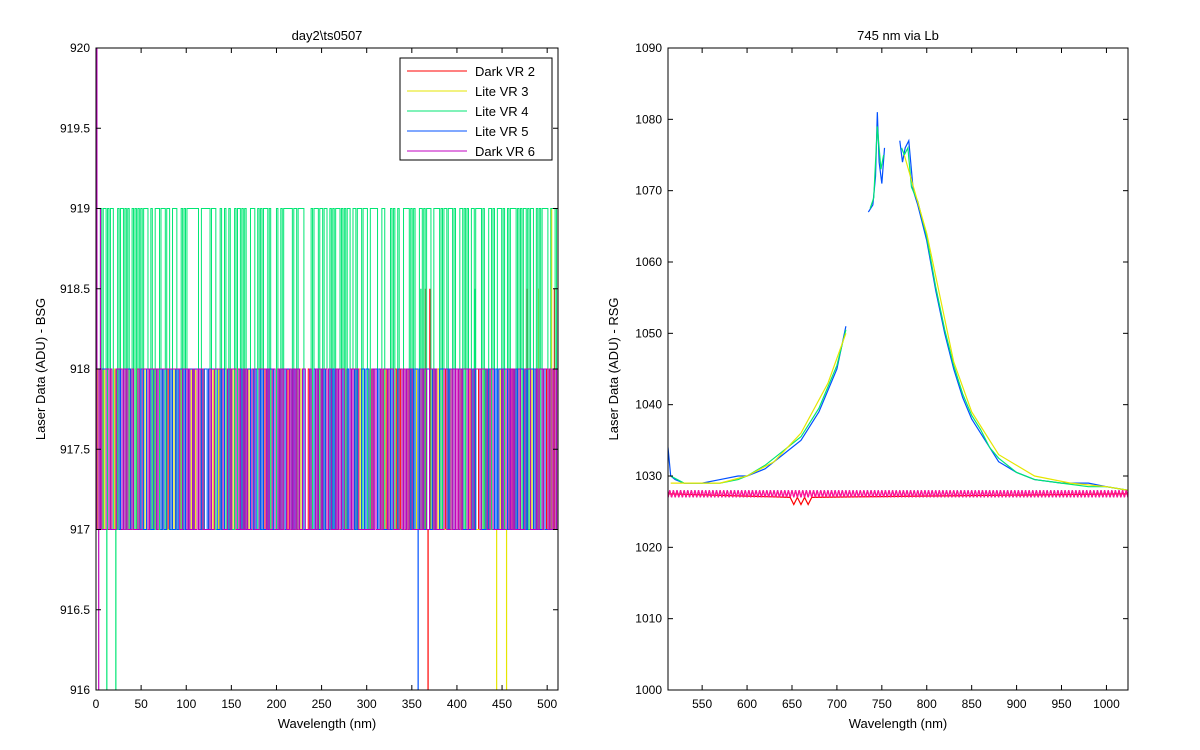  I want to click on right-y-tick-label: 1050, so click(648, 333).